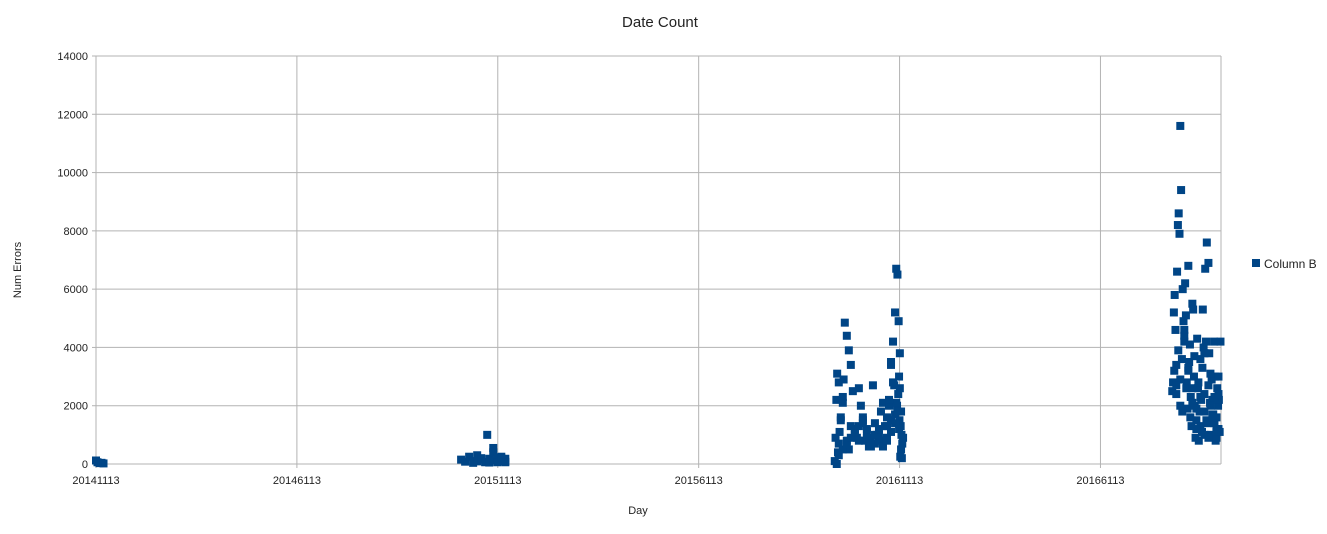  Describe the element at coordinates (72, 115) in the screenshot. I see `y-tick-label: 12000` at that location.